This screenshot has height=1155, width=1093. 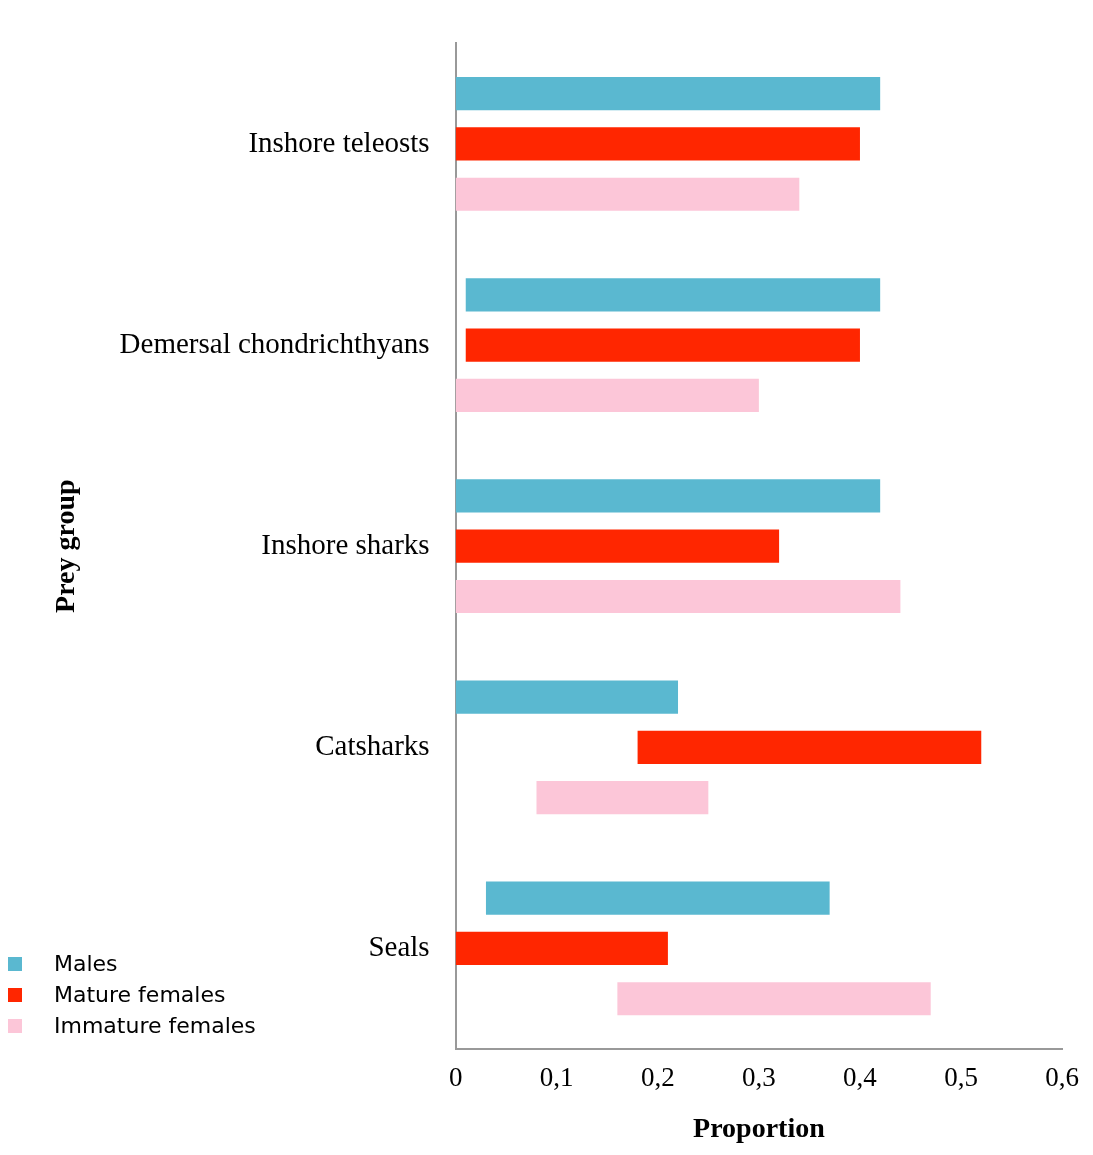 I want to click on x-axis-title: Proportion, so click(x=759, y=1128).